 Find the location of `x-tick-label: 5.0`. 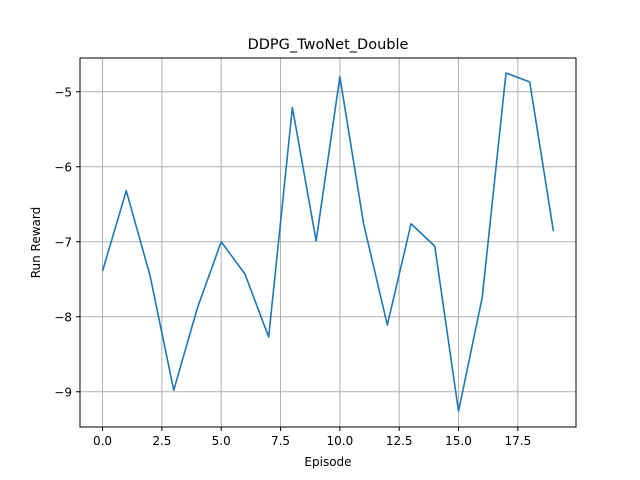

x-tick-label: 5.0 is located at coordinates (221, 441).